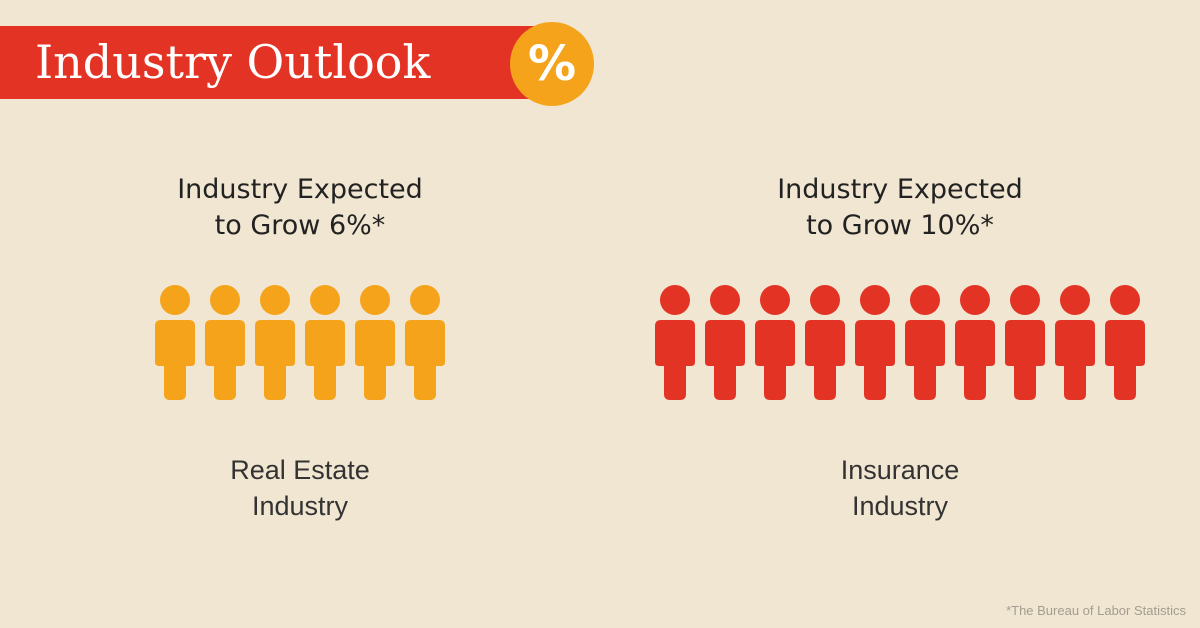  I want to click on insurance-label-line2: Industry, so click(900, 506).